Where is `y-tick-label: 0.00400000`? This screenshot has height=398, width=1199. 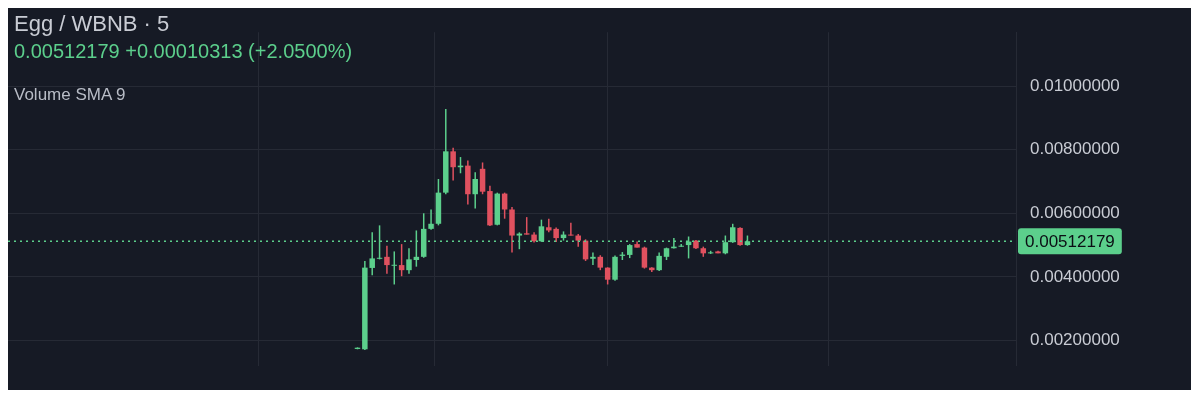 y-tick-label: 0.00400000 is located at coordinates (1075, 276).